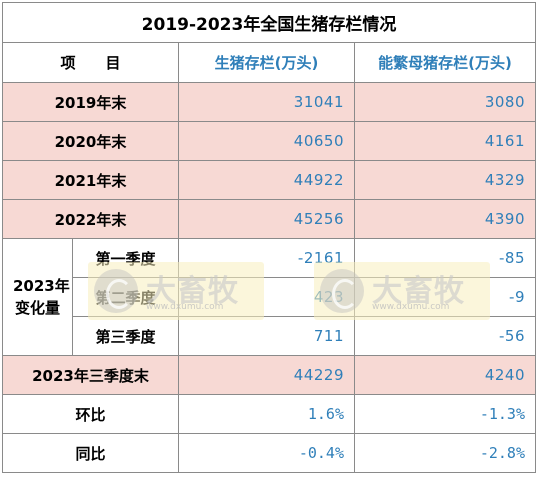 The height and width of the screenshot is (485, 537). I want to click on hog-value: 1.6%, so click(266, 414).